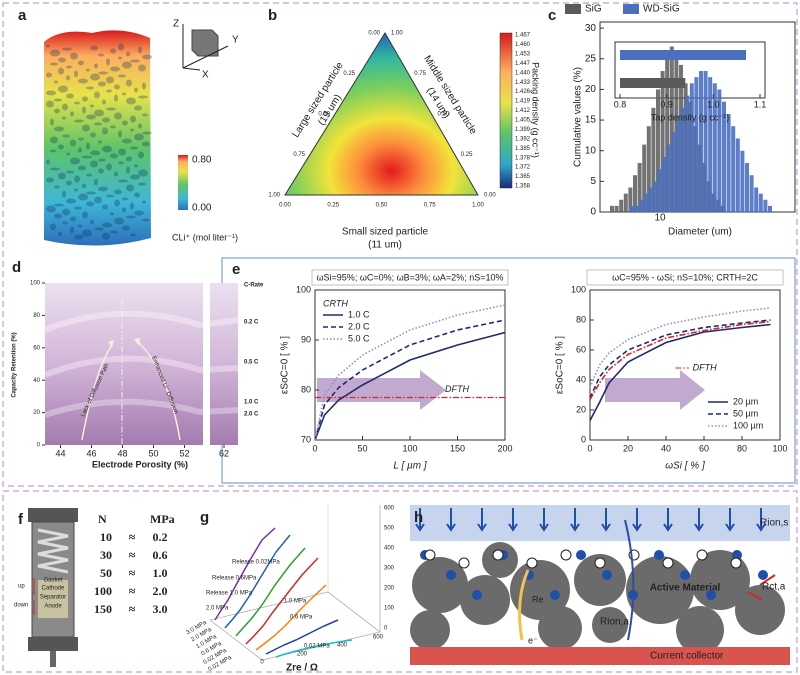 The height and width of the screenshot is (675, 800). I want to click on axis-title: εSoC=0 [ % ], so click(285, 365).